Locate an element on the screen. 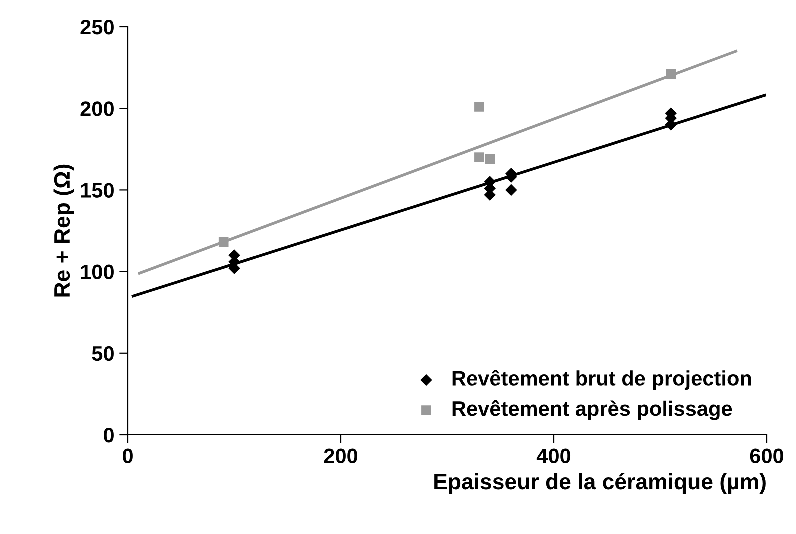 The width and height of the screenshot is (796, 534). x-tick-label: 400 is located at coordinates (553, 456).